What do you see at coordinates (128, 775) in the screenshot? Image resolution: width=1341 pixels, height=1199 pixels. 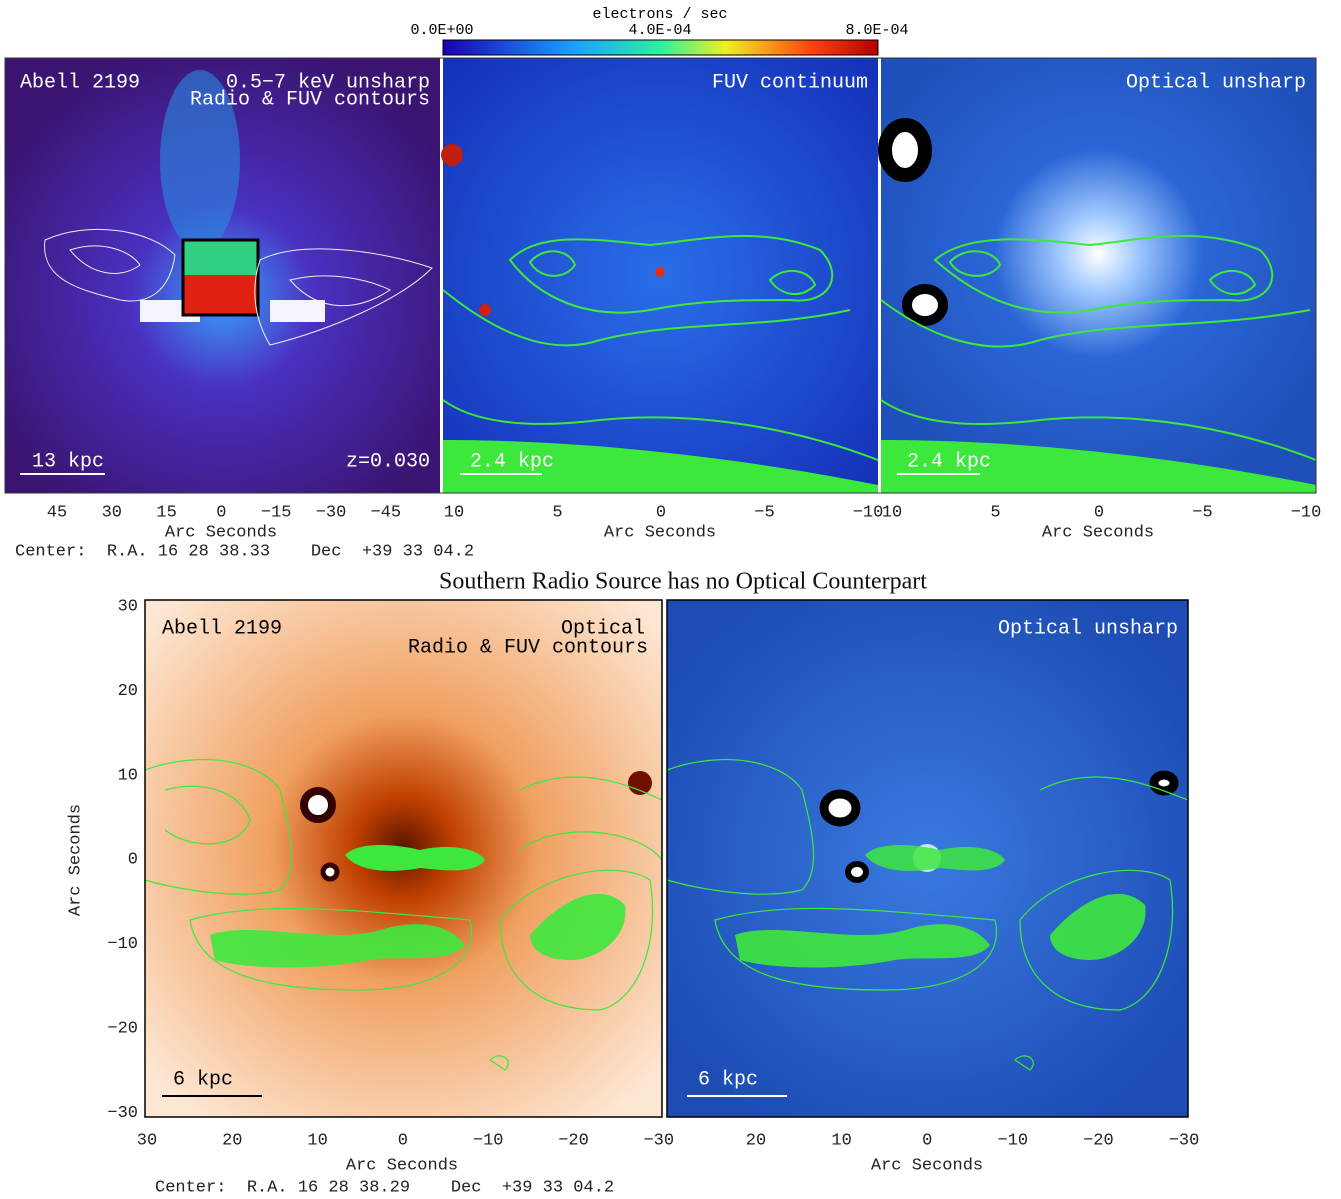 I see `y-tick-label: 10` at bounding box center [128, 775].